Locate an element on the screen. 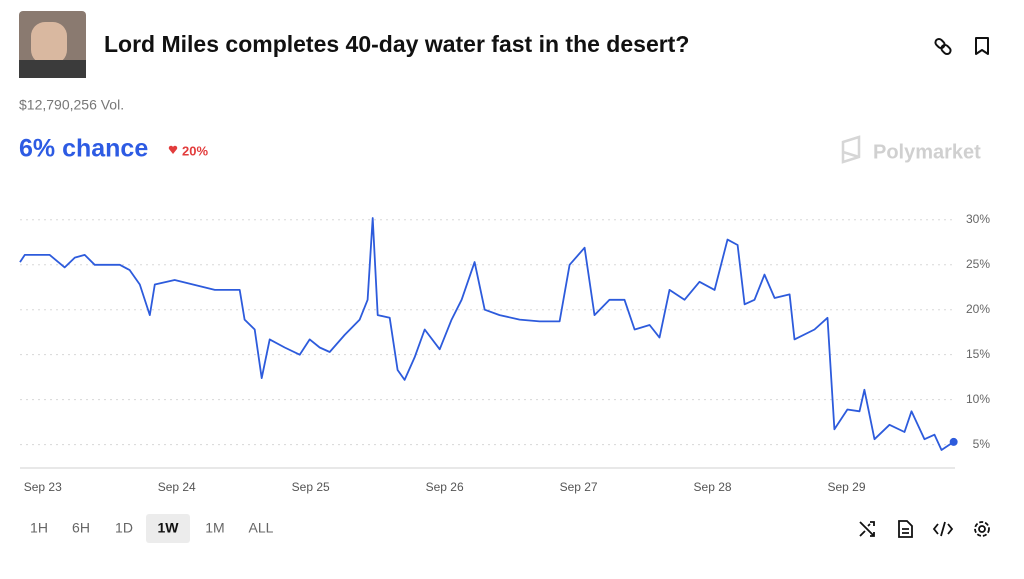  range-button: ALL is located at coordinates (261, 528).